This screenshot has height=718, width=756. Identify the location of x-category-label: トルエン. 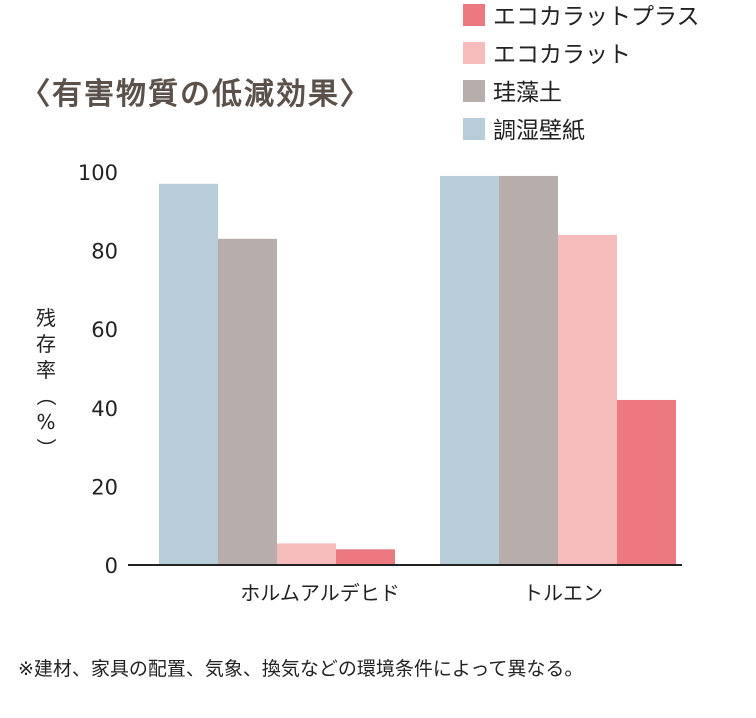
(563, 593).